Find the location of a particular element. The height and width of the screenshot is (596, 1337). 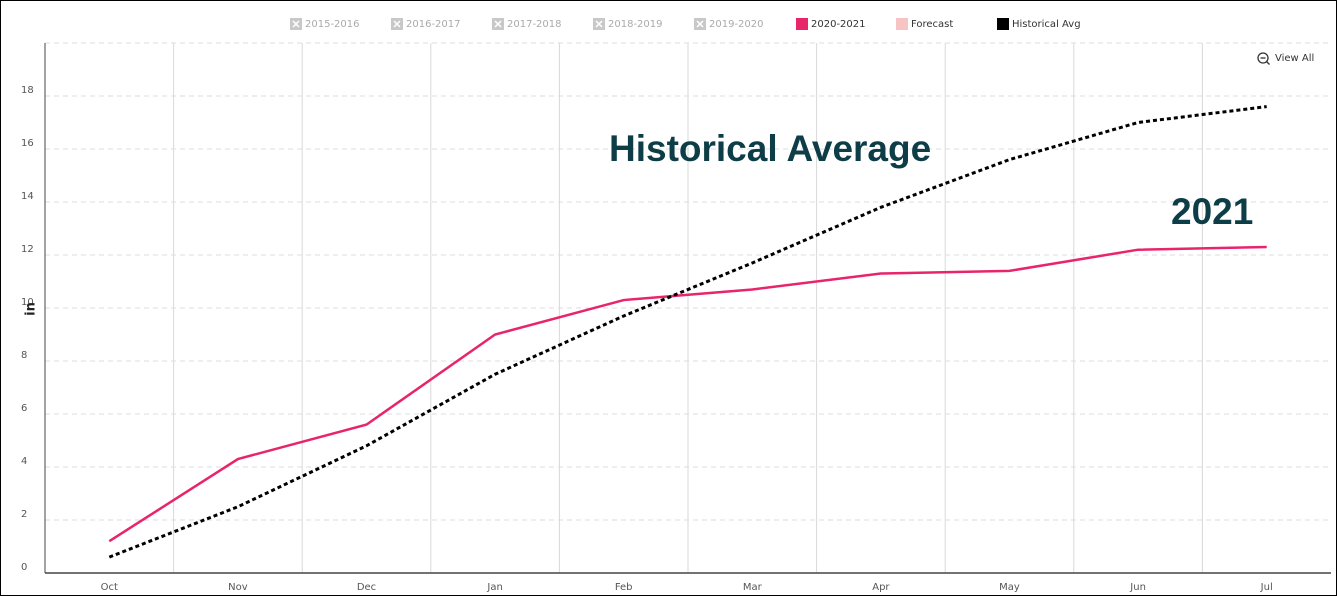

y-tick-label: 6 is located at coordinates (24, 408).